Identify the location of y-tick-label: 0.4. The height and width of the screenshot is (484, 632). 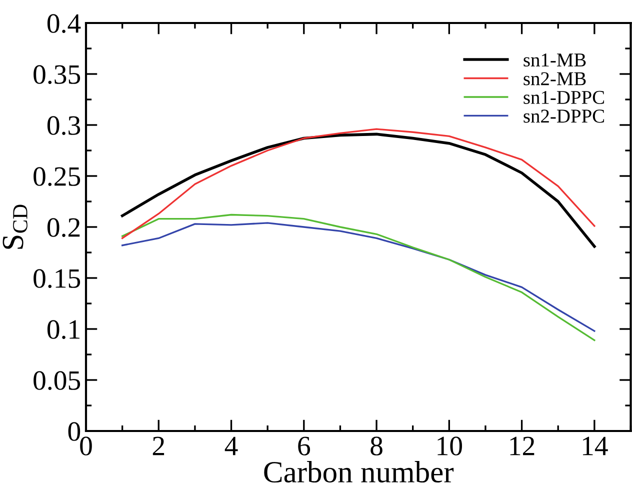
(64, 24).